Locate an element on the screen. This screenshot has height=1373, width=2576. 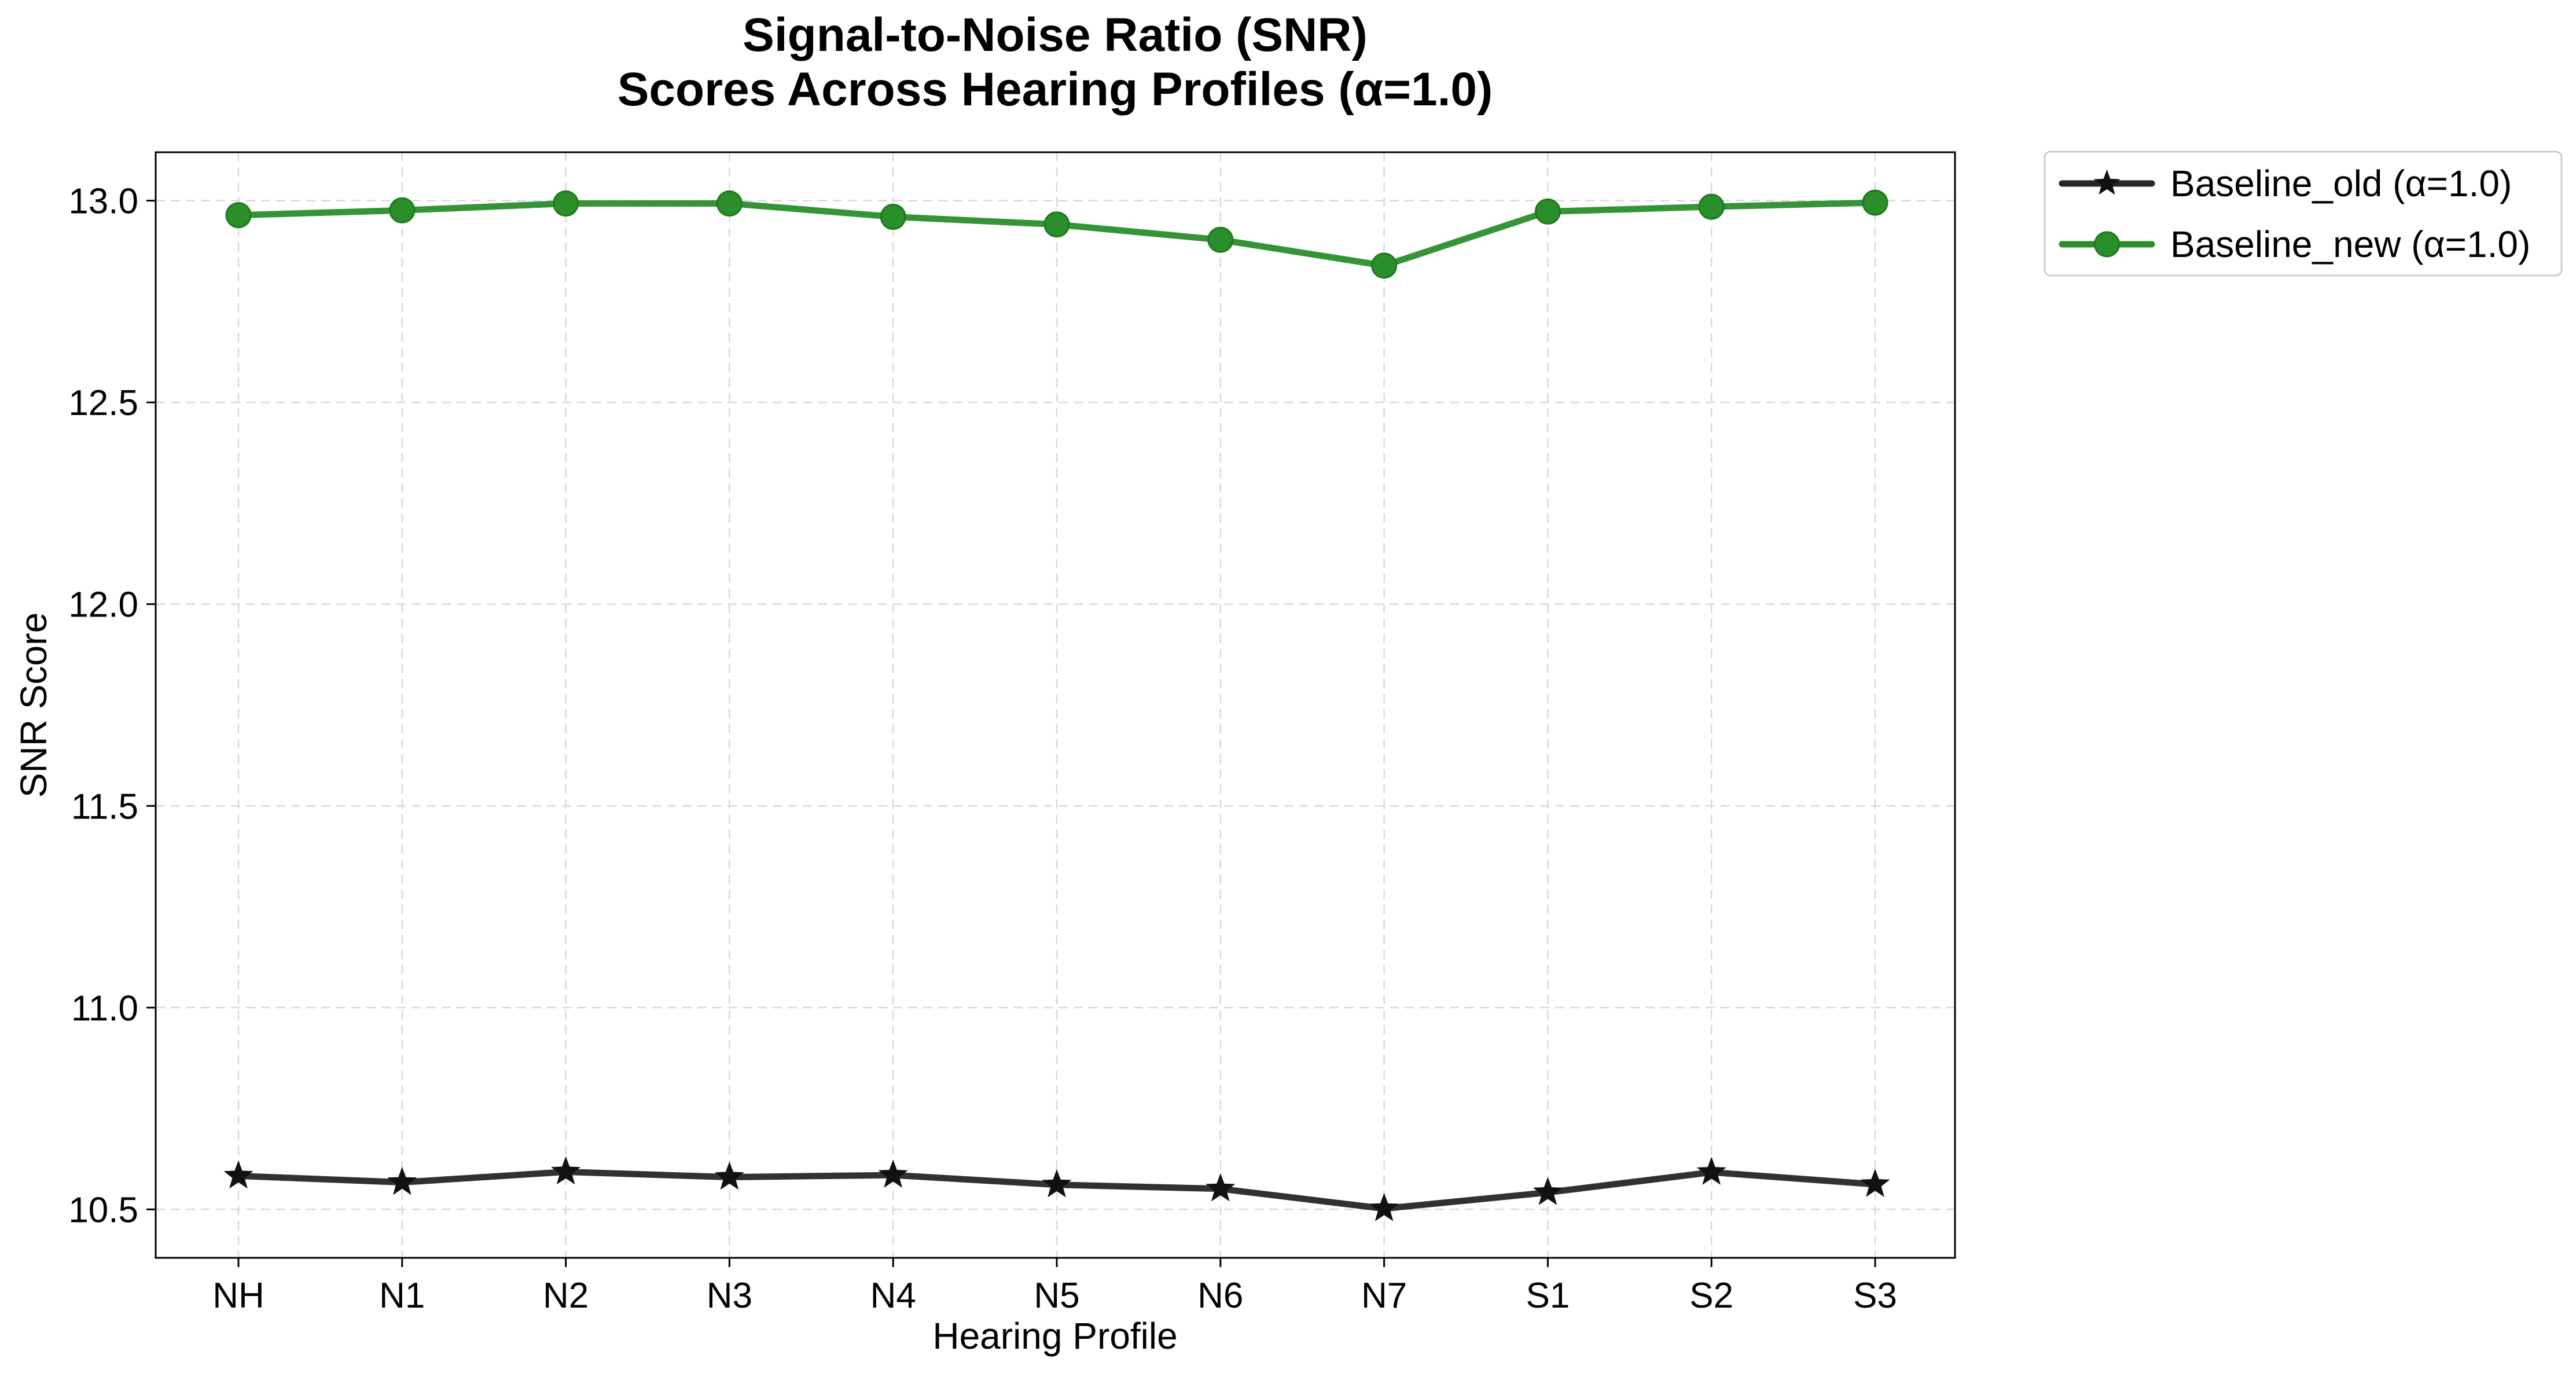
x-axis: NH N1 N2 N3 N4 N5 N6 N7 S1 S2 S3 is located at coordinates (1054, 1287).